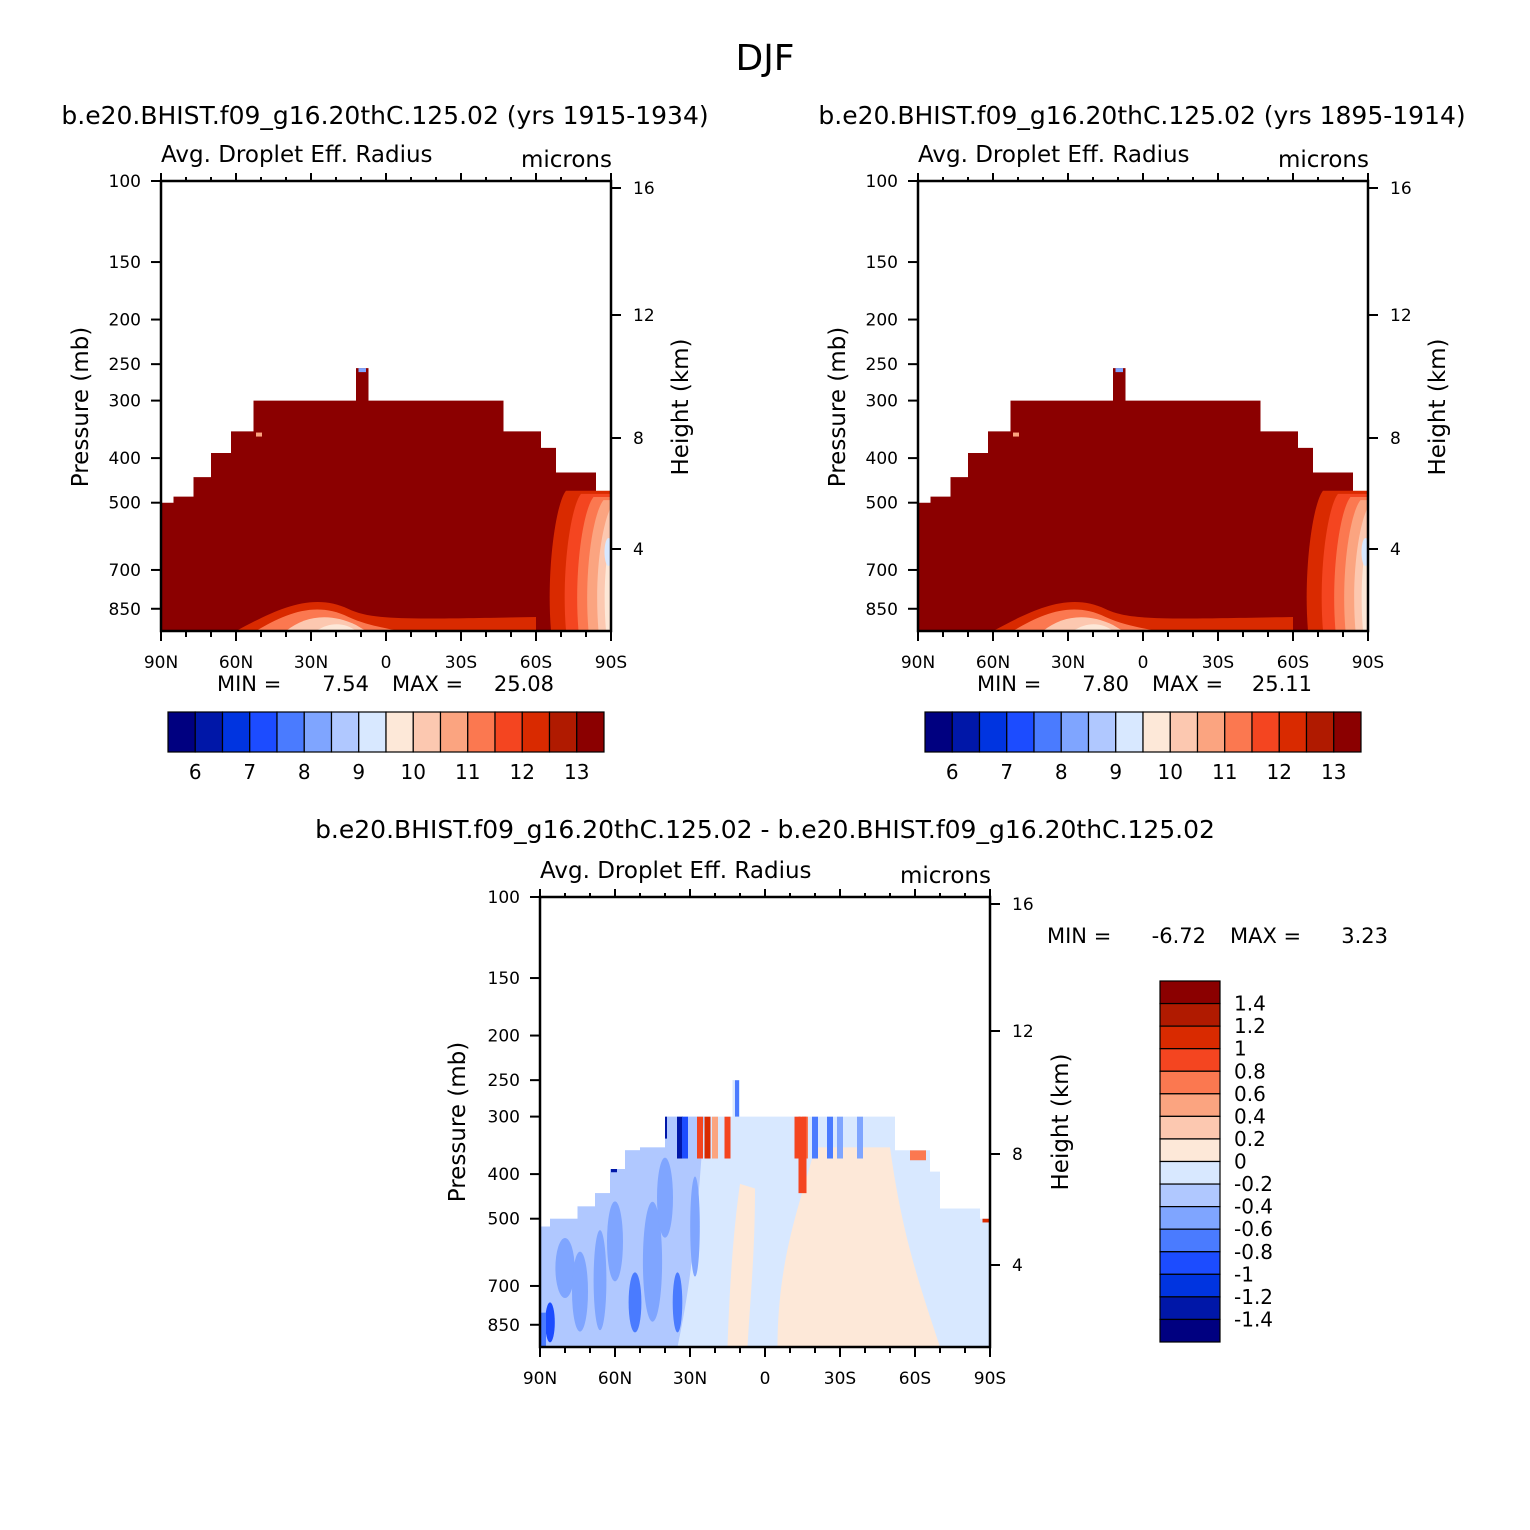 This screenshot has height=1530, width=1530. Describe the element at coordinates (1240, 1162) in the screenshot. I see `colorbar-label: 0` at that location.